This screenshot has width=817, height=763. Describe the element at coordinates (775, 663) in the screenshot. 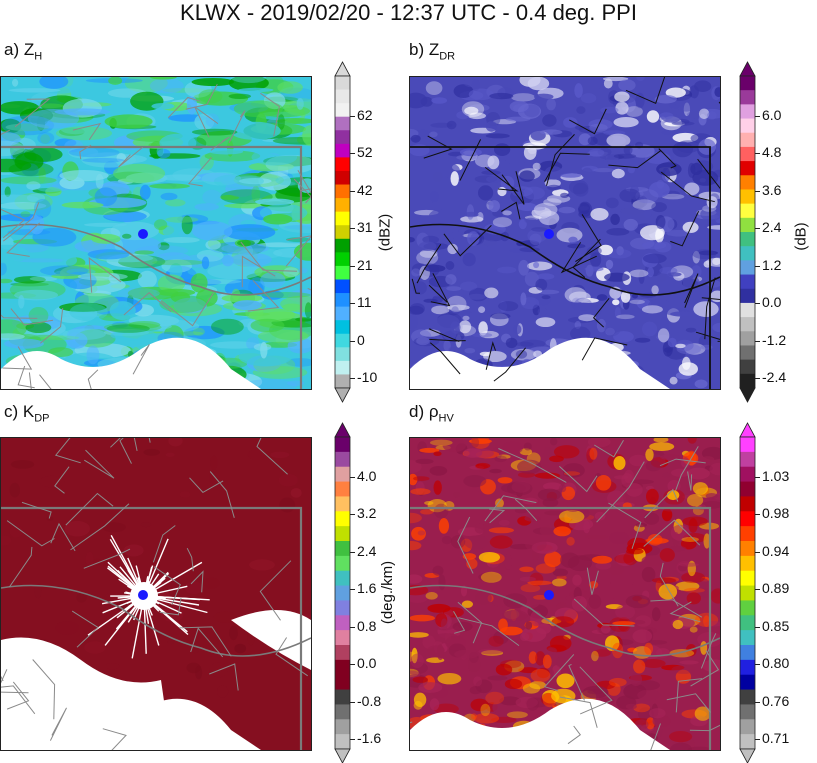

I see `colorbar-tick-label: 0.80` at that location.